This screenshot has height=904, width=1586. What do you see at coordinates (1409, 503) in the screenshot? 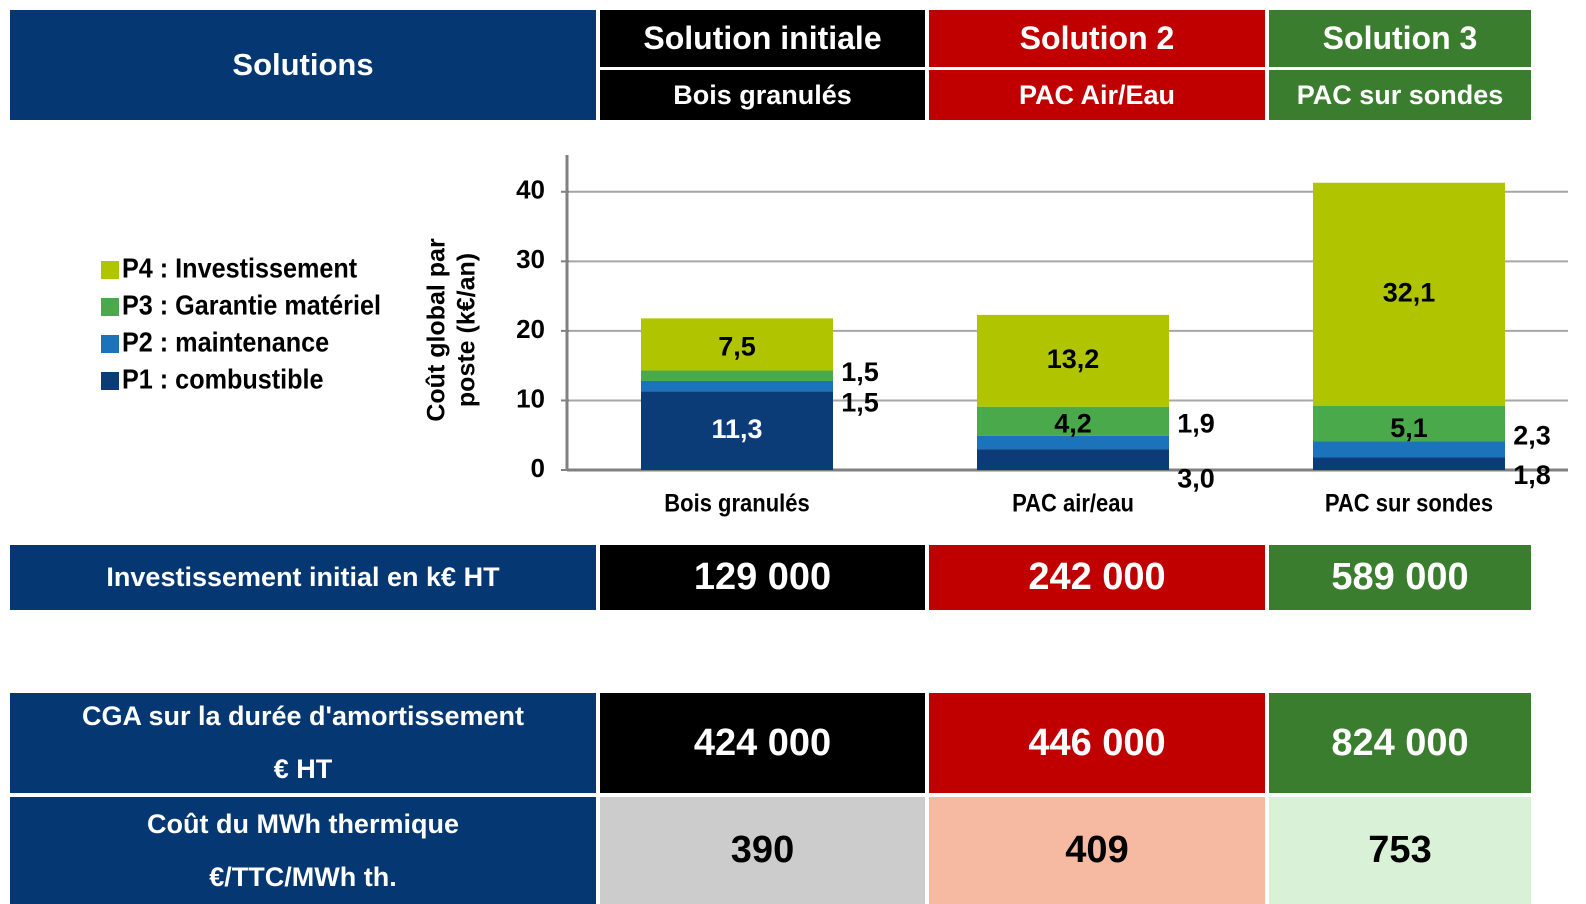
I see `x-tick-label: PAC sur sondes` at bounding box center [1409, 503].